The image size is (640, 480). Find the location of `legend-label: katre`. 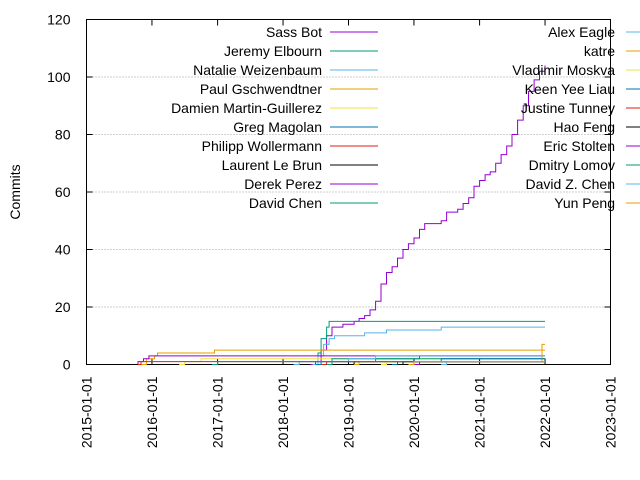

legend-label: katre is located at coordinates (599, 51).